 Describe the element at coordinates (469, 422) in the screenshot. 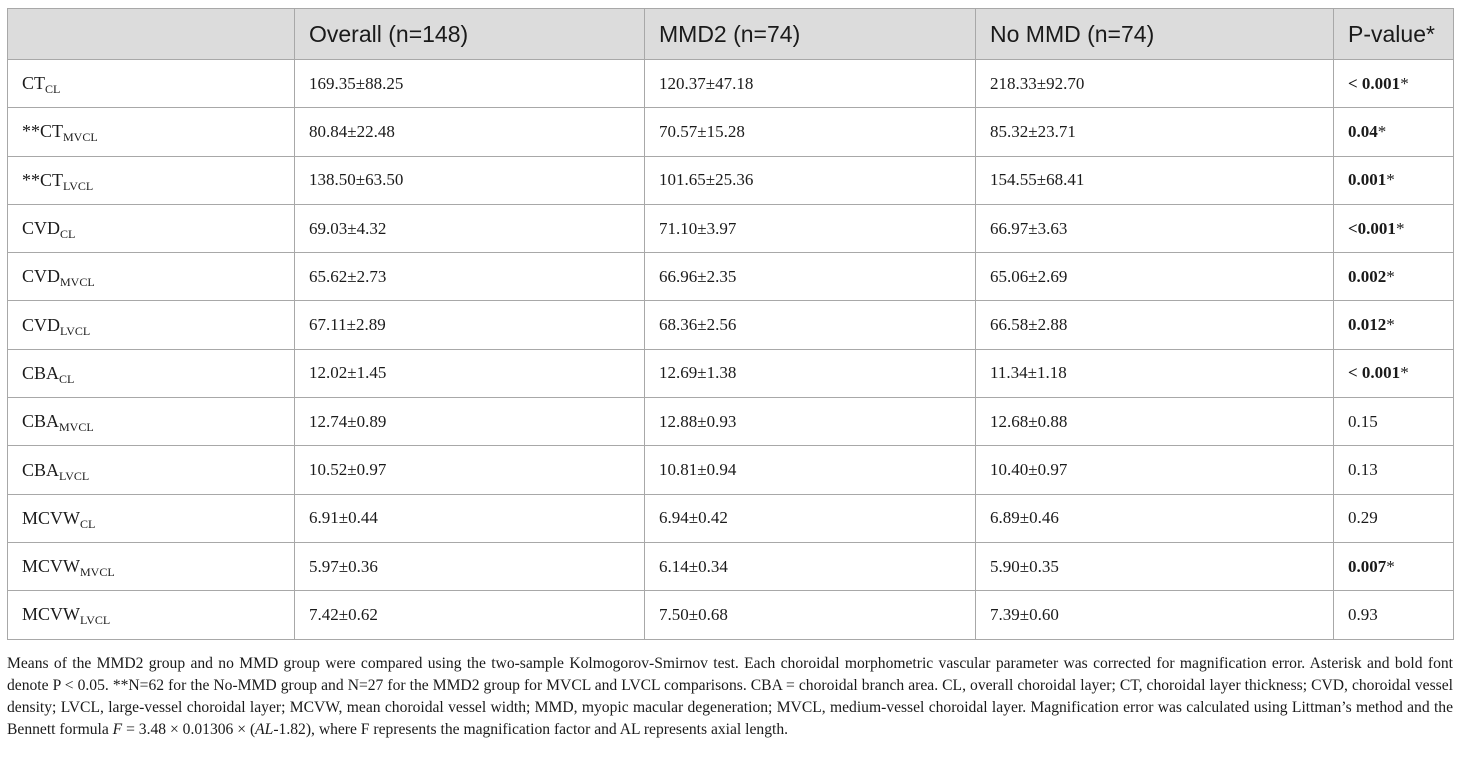

I see `overall-cell: 12.74±0.89` at that location.